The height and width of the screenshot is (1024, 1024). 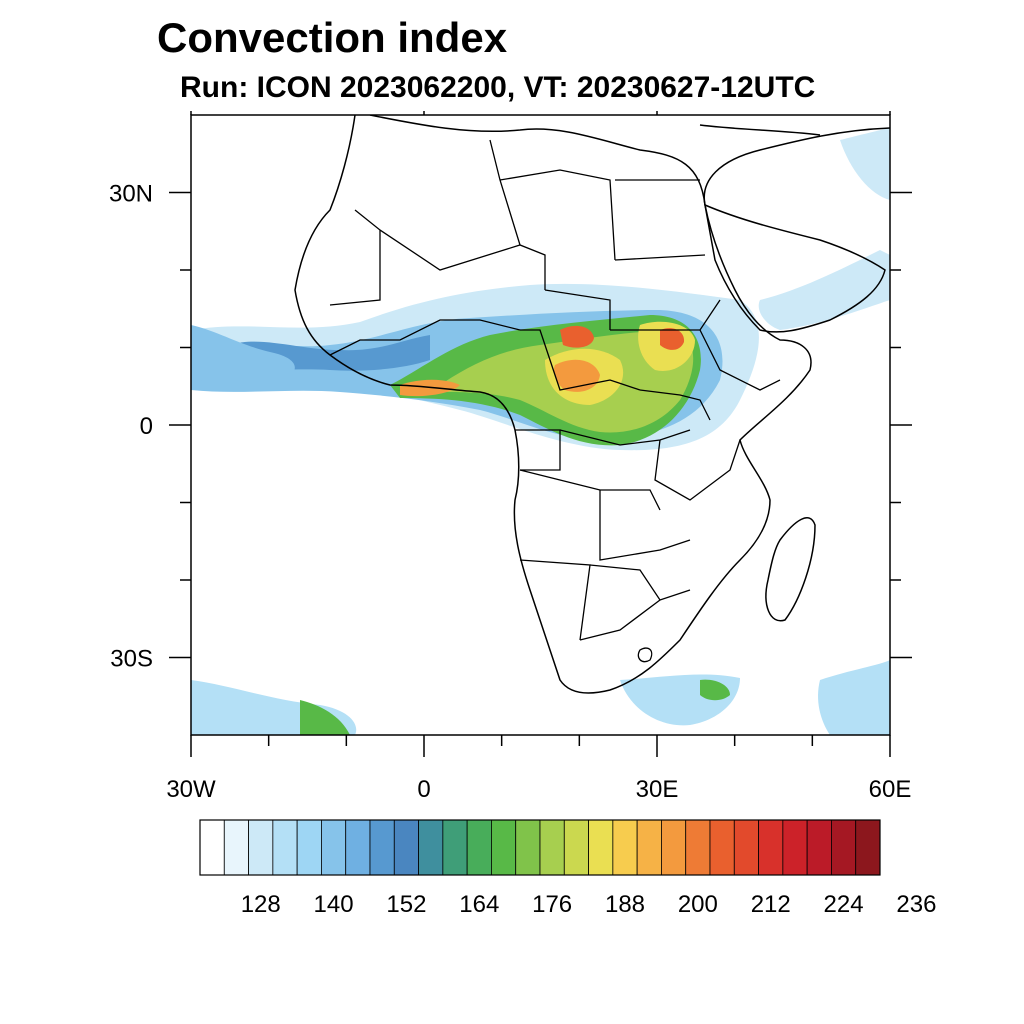 What do you see at coordinates (854, 697) in the screenshot?
I see `field-southeast` at bounding box center [854, 697].